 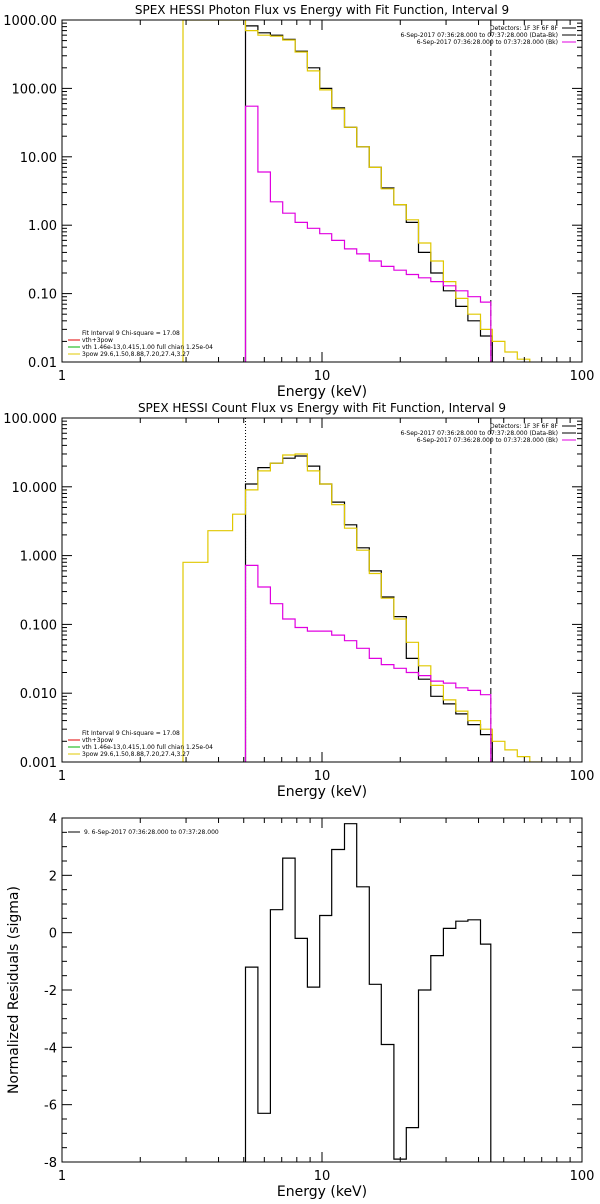 What do you see at coordinates (42, 363) in the screenshot?
I see `y-tick-label: 0.01` at bounding box center [42, 363].